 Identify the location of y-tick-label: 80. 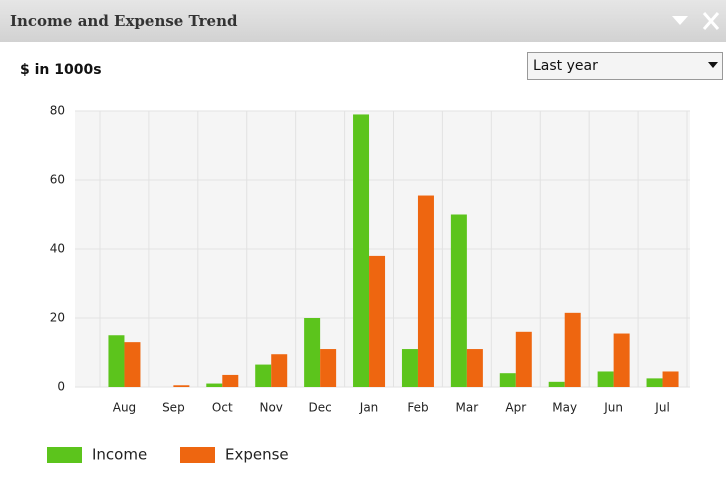
(57, 111).